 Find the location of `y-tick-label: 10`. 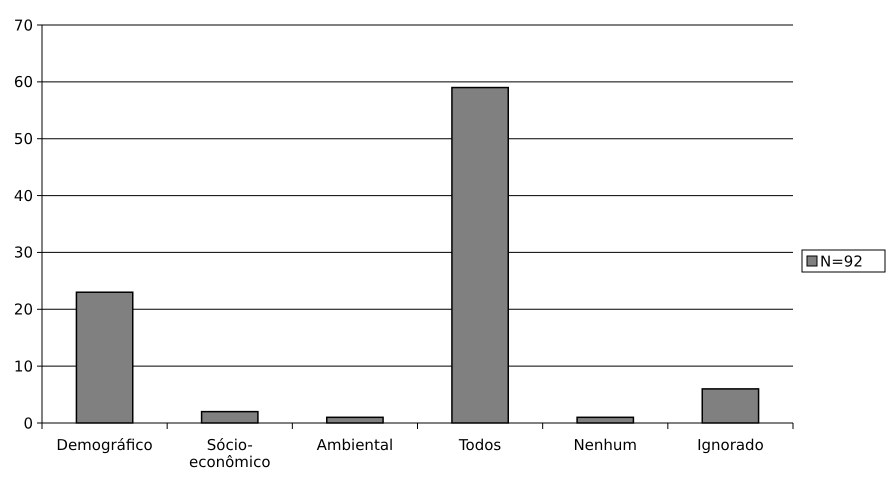

y-tick-label: 10 is located at coordinates (23, 366).